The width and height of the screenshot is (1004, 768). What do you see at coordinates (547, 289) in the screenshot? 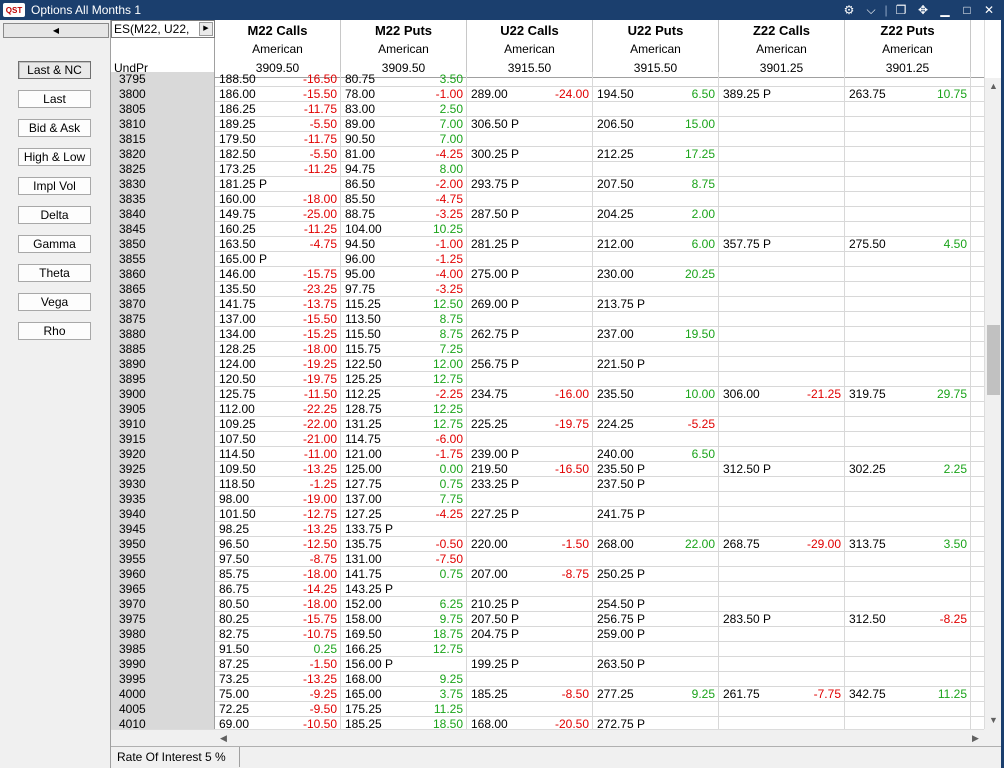
I see `table-row: 3865 135.50 -23.25 97.75 -3.25` at bounding box center [547, 289].